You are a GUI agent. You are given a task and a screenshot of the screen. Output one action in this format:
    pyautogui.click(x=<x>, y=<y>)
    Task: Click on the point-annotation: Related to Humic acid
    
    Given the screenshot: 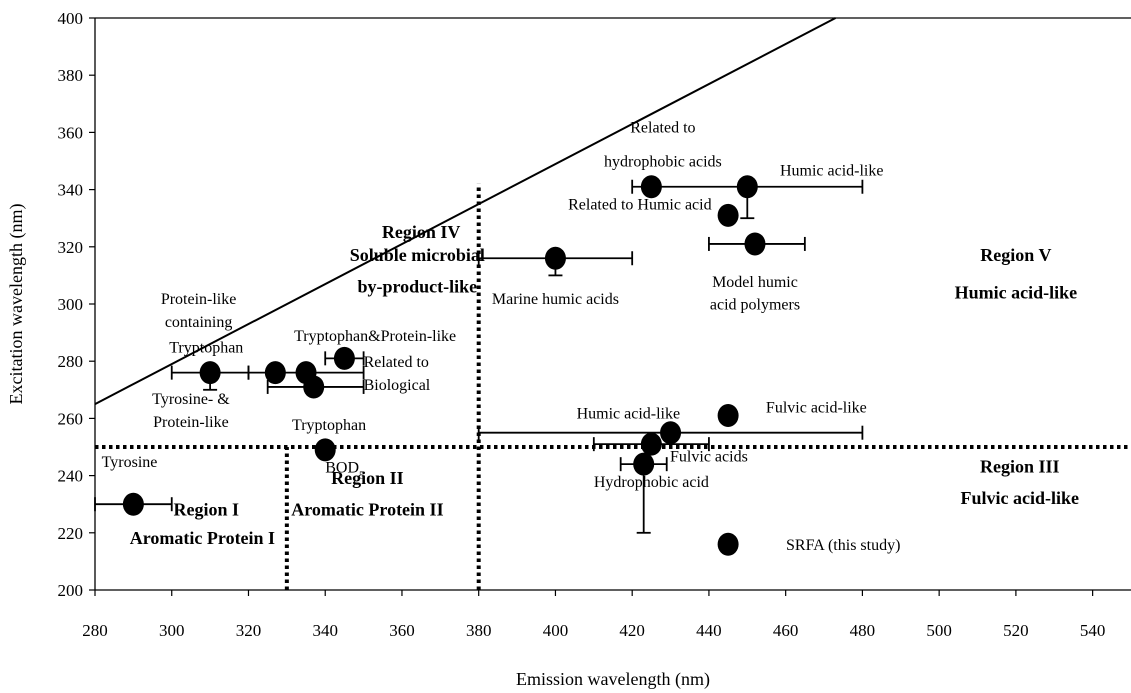 What is the action you would take?
    pyautogui.click(x=640, y=205)
    